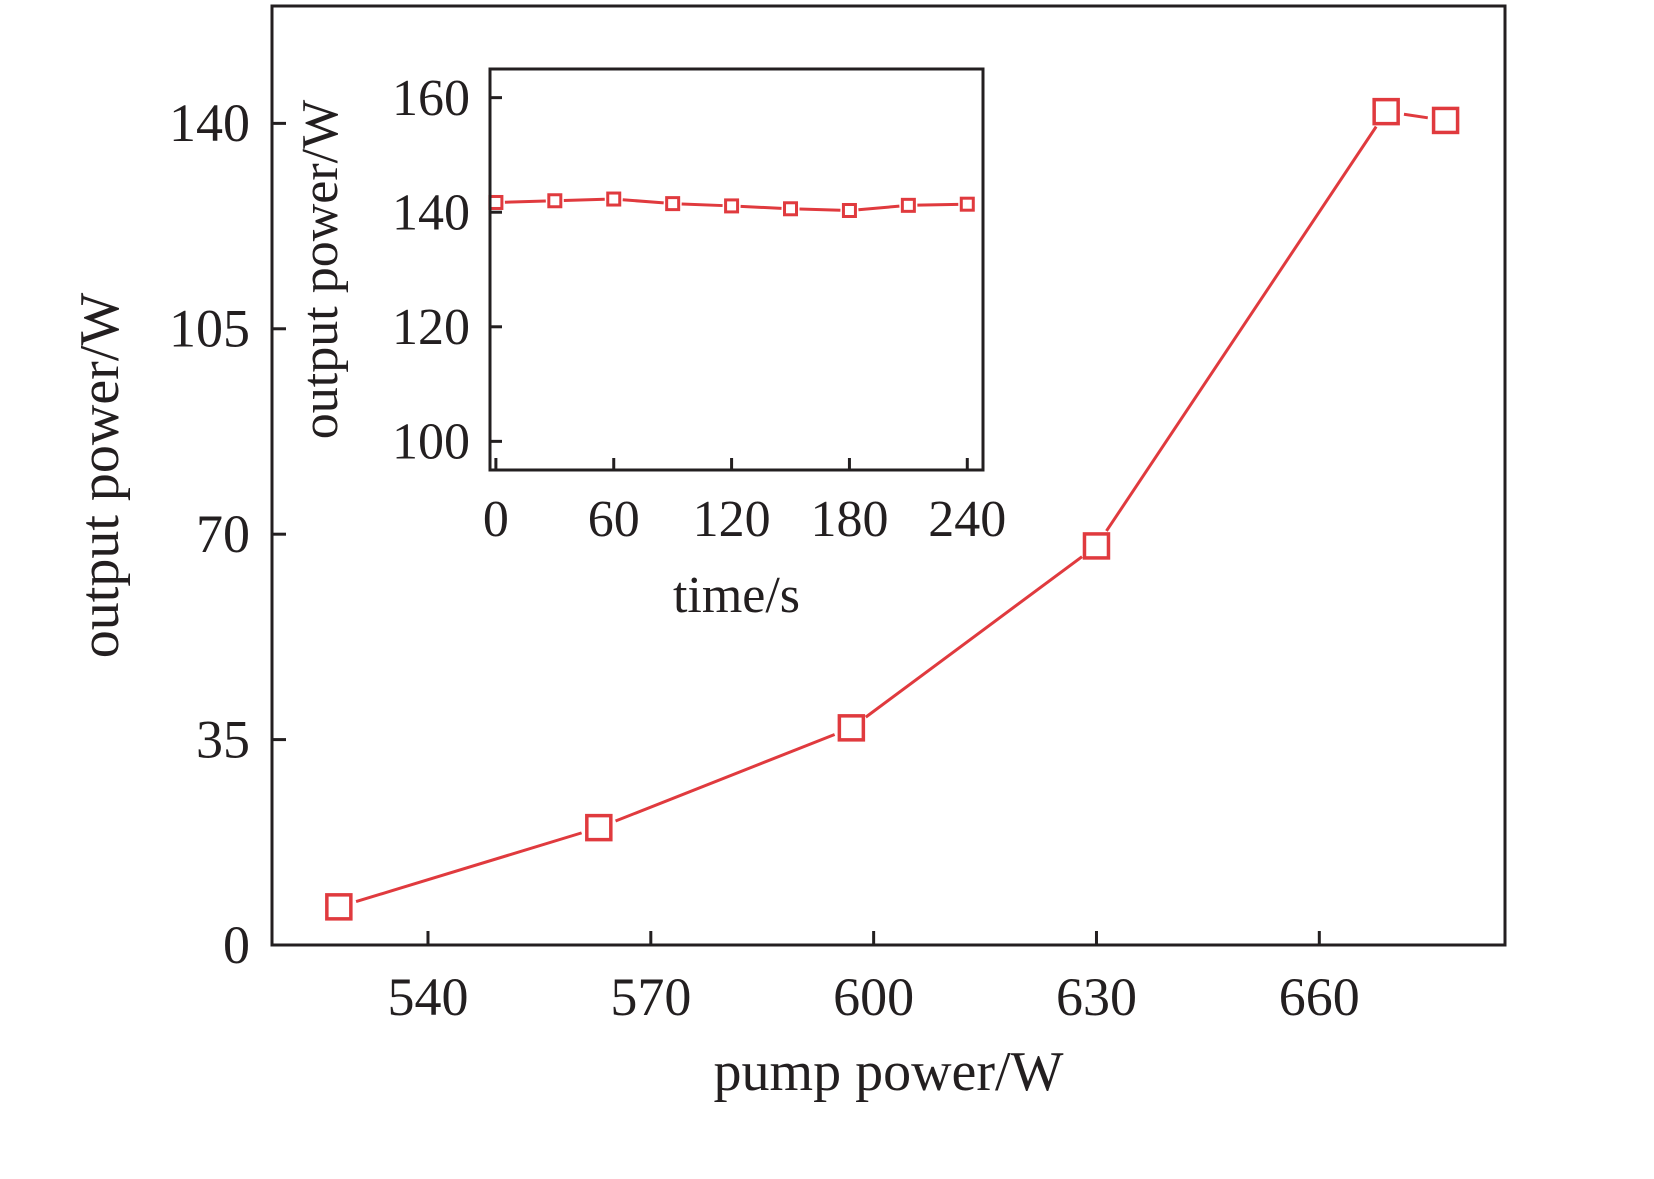 The height and width of the screenshot is (1179, 1654). I want to click on inset-x-tick-label: 180, so click(849, 519).